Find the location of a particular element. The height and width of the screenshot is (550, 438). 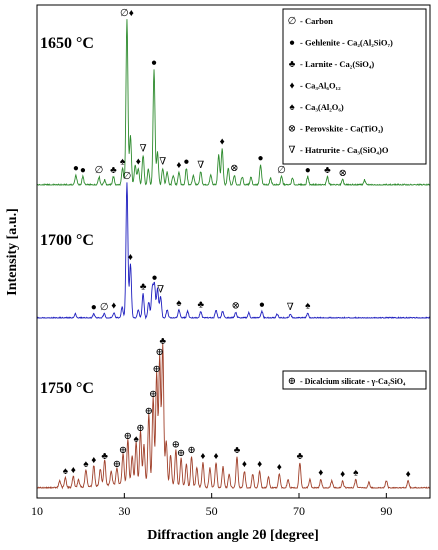

legend-label: - Gehlenite - Ca₂(Al₂SiO₇) is located at coordinates (346, 43).